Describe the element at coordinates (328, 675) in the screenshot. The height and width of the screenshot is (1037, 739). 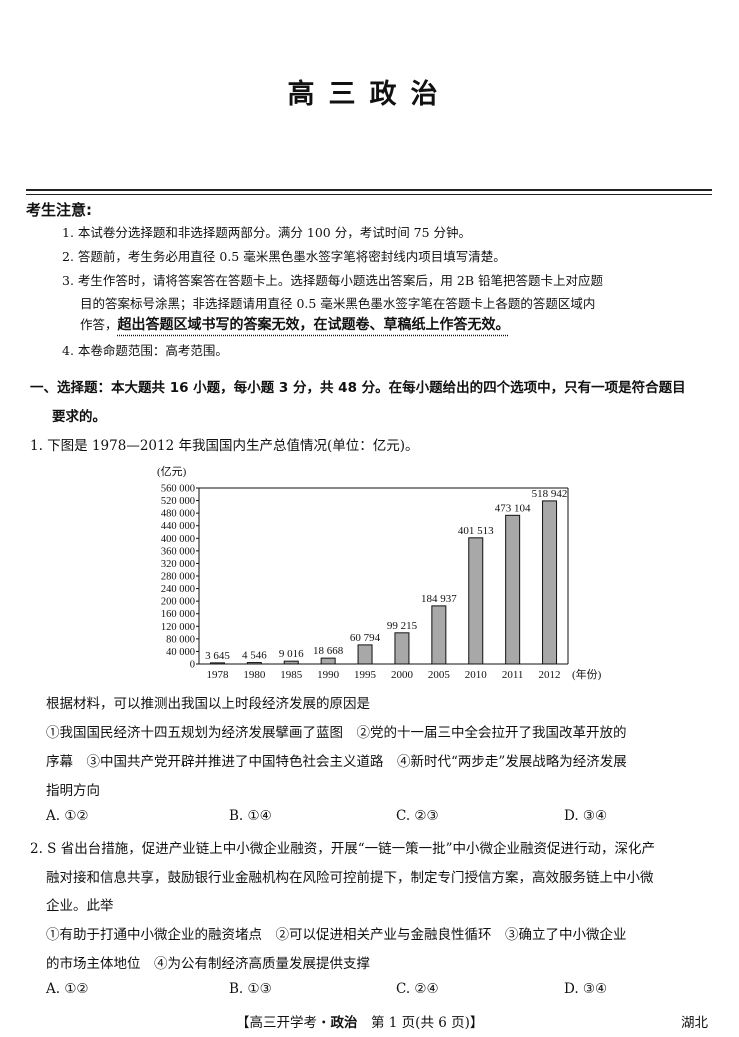
I see `x-tick-label: 1990` at that location.